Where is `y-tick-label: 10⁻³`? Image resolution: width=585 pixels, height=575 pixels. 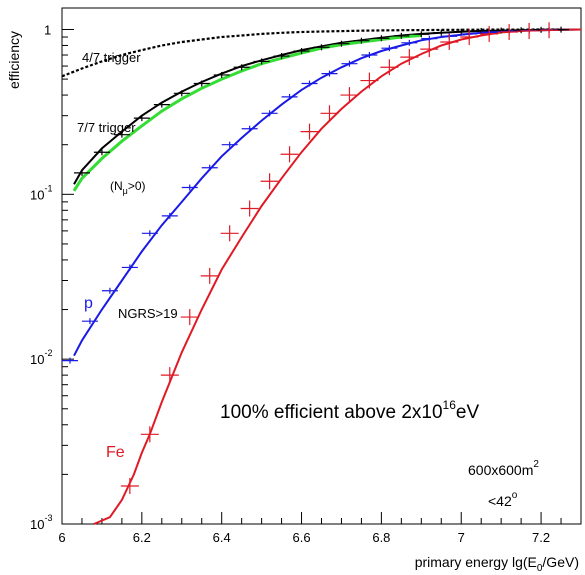
y-tick-label: 10⁻³ is located at coordinates (41, 522).